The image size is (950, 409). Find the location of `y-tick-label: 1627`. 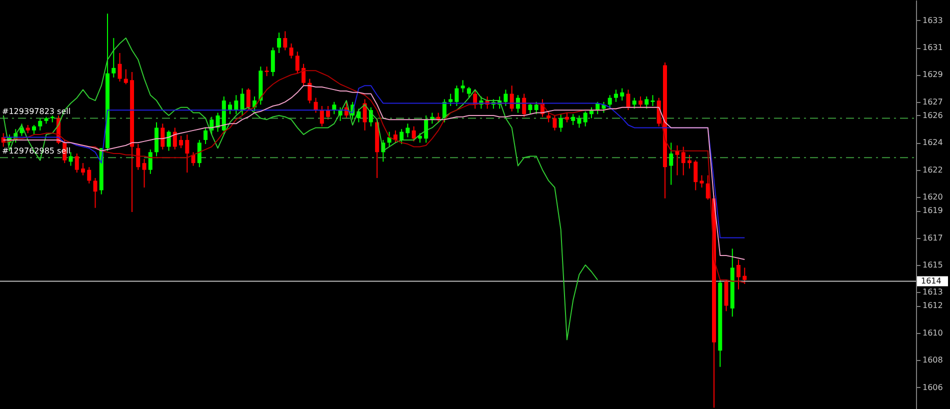

y-tick-label: 1627 is located at coordinates (932, 101).